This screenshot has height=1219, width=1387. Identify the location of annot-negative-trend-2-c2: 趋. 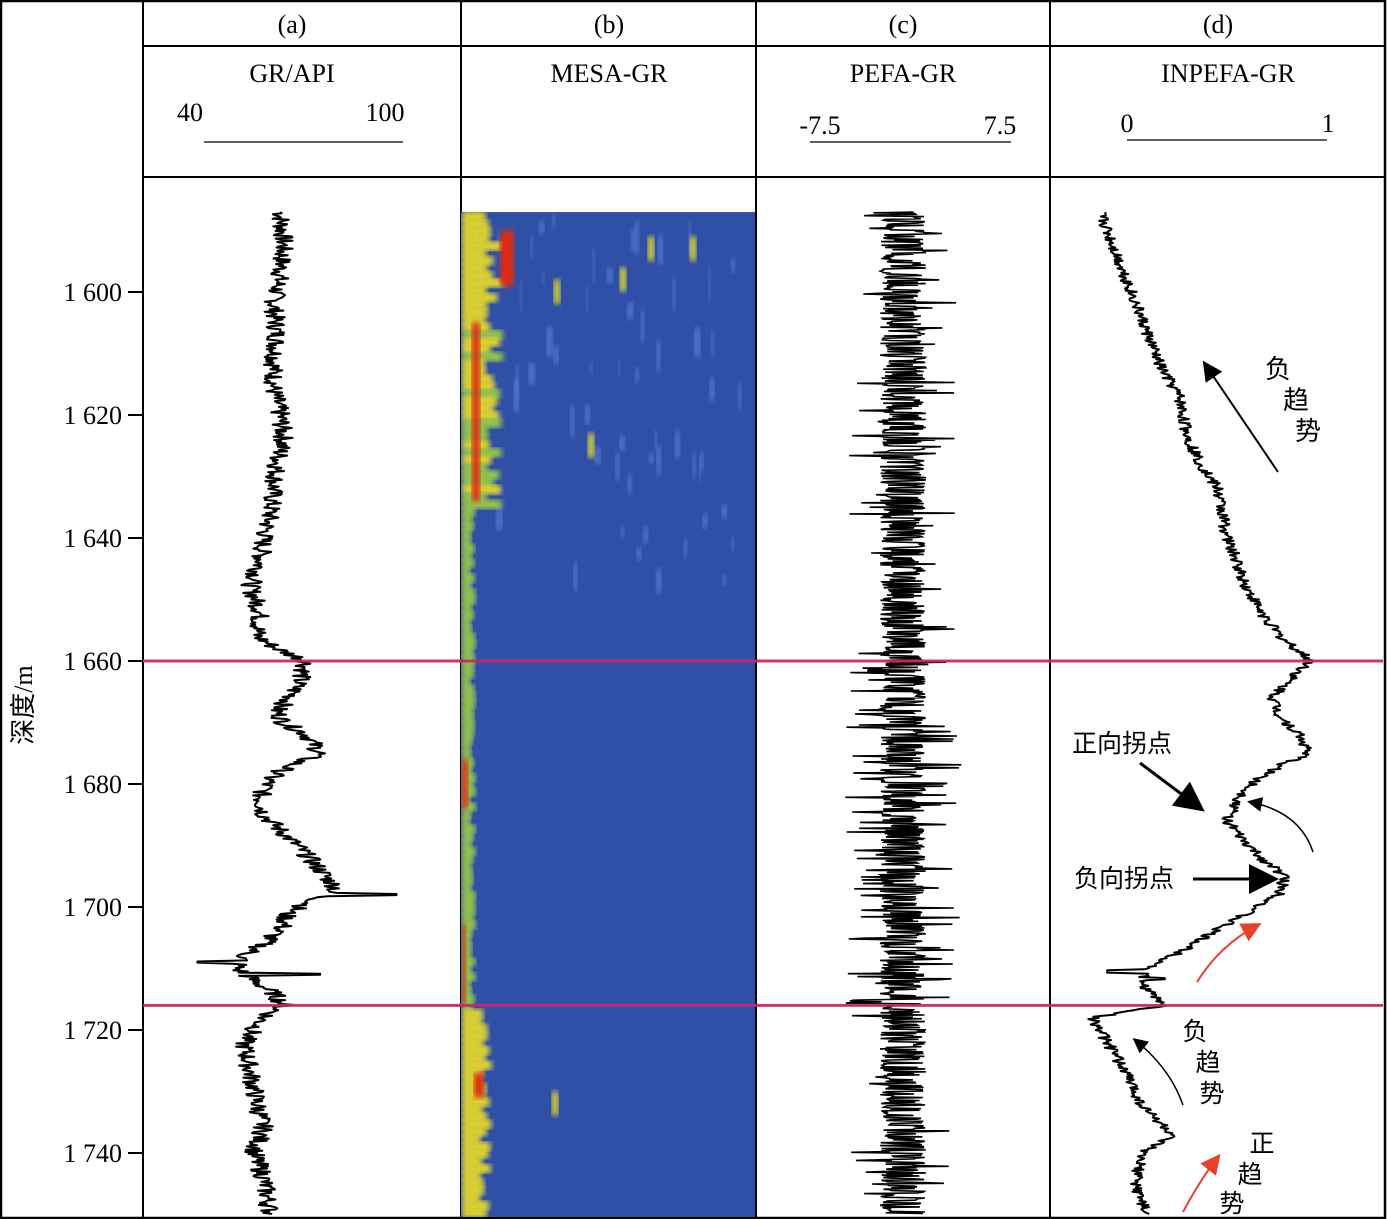
(1207, 1063).